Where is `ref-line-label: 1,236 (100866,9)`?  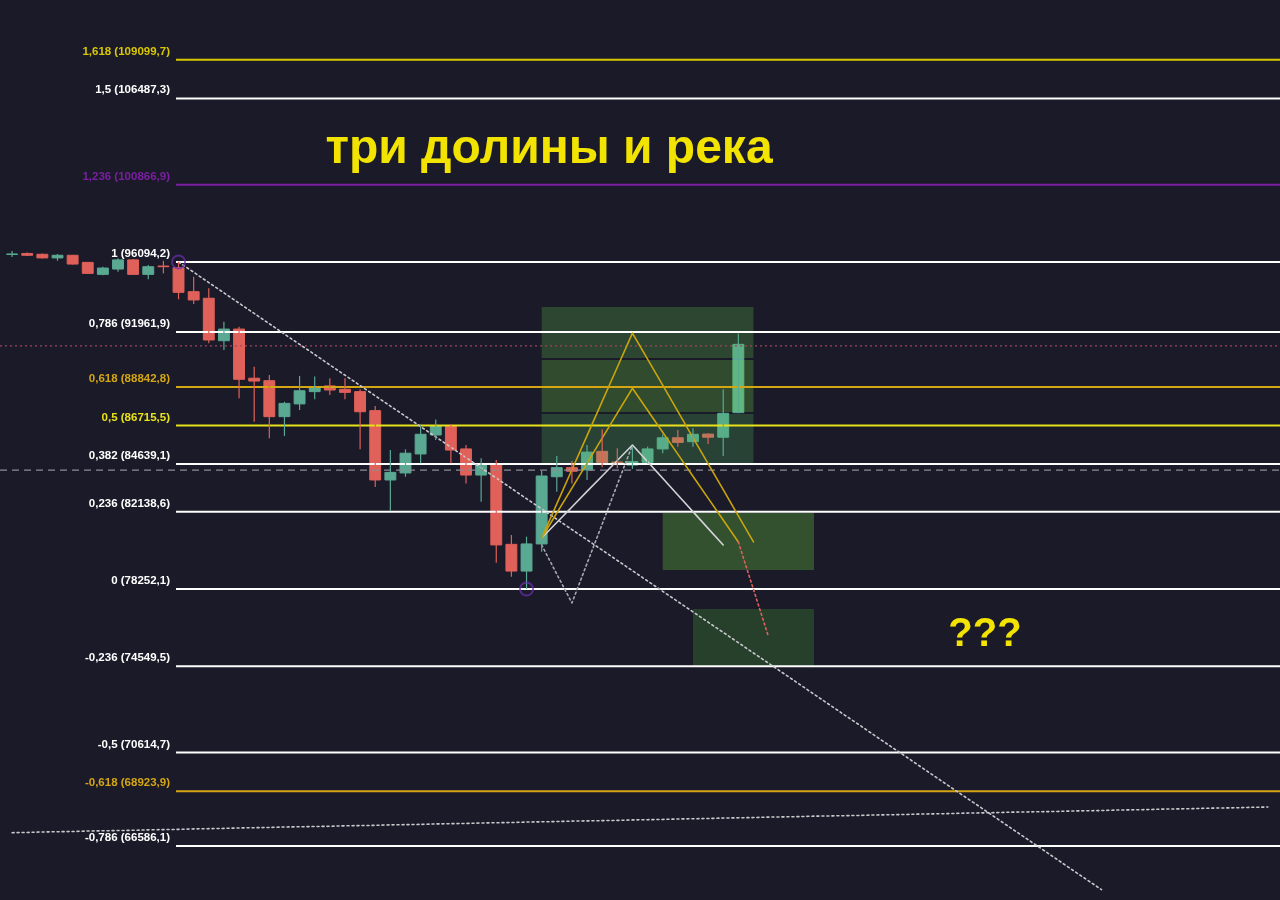
ref-line-label: 1,236 (100866,9) is located at coordinates (126, 175).